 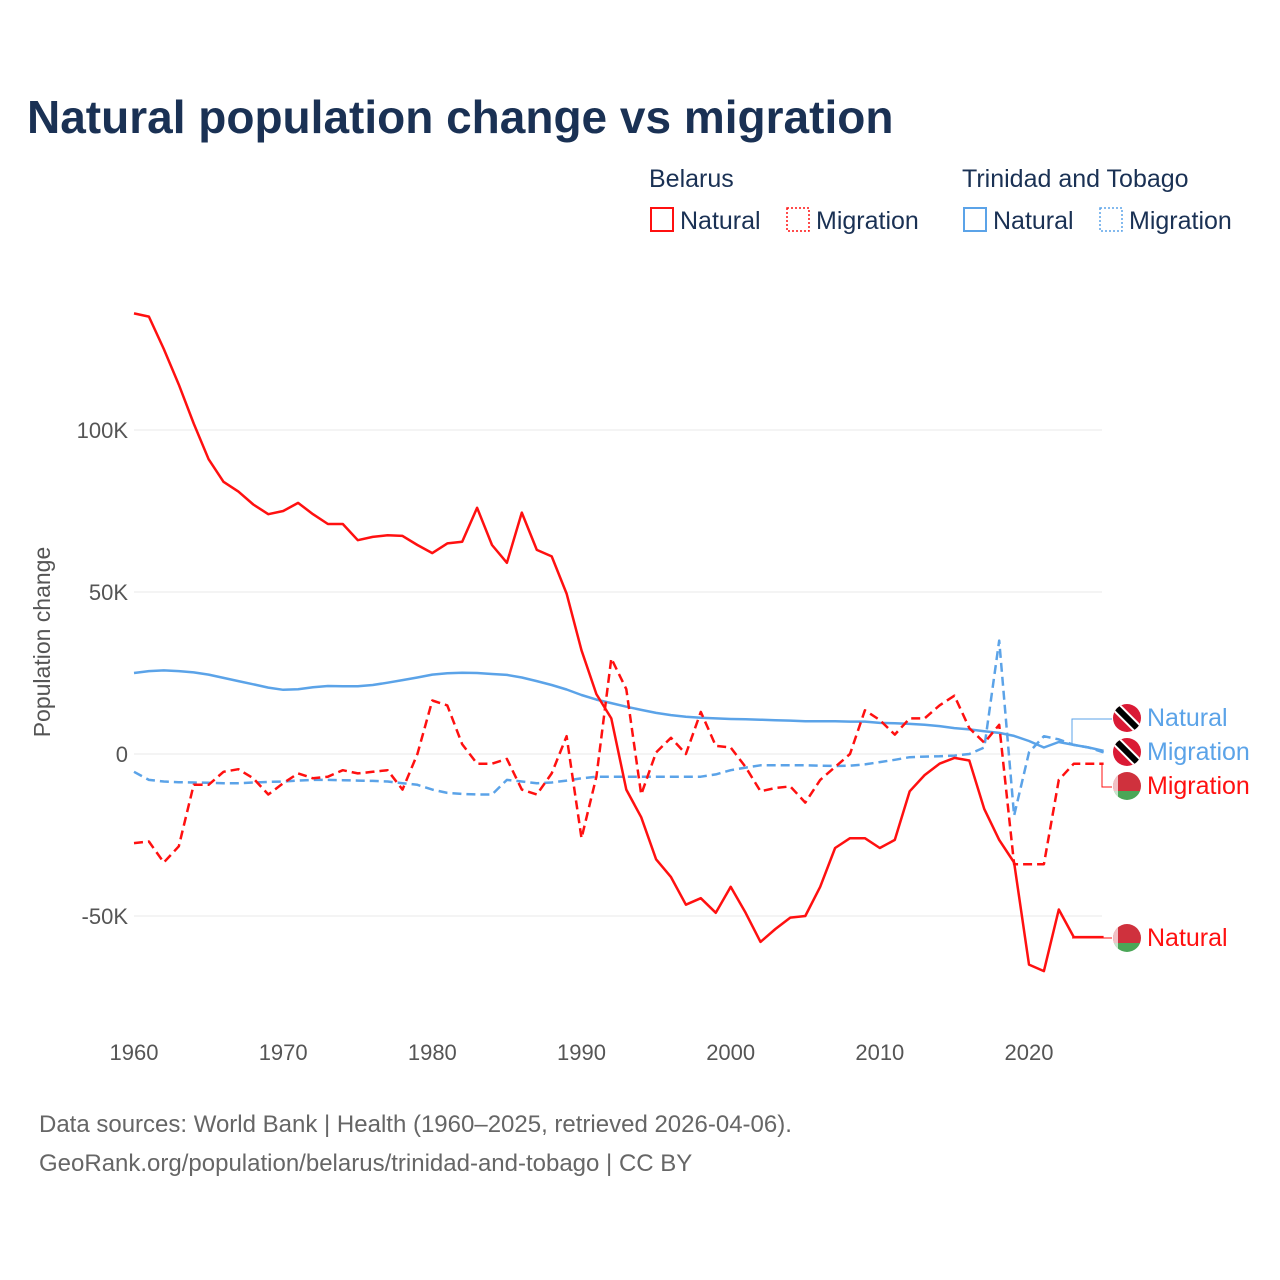 What do you see at coordinates (662, 219) in the screenshot?
I see `legend-swatch-belarus-natural` at bounding box center [662, 219].